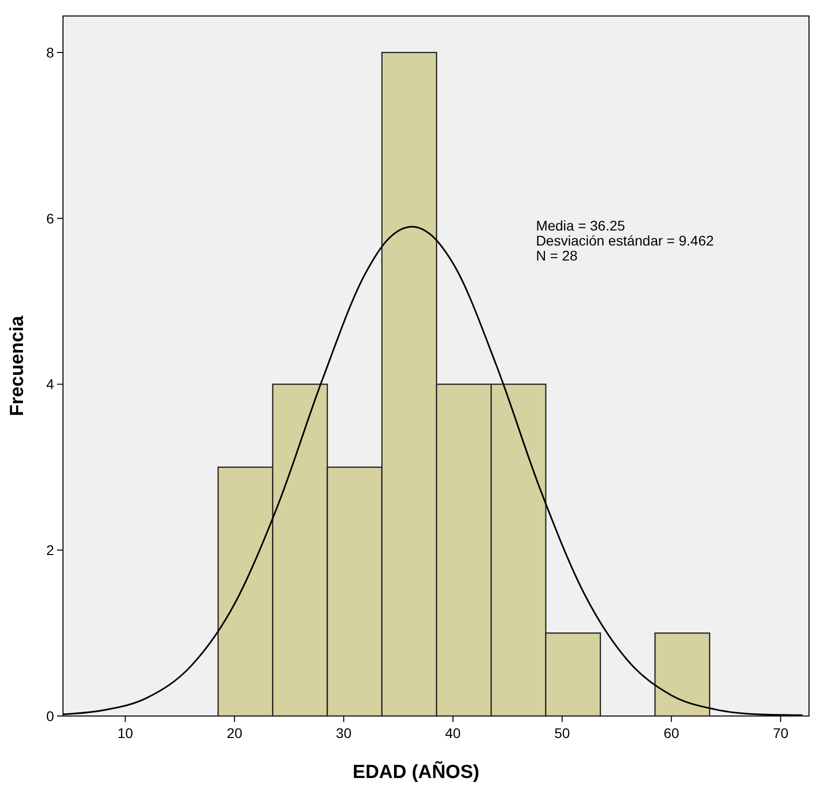 The width and height of the screenshot is (823, 806). Describe the element at coordinates (780, 733) in the screenshot. I see `x-tick-label: 70` at that location.